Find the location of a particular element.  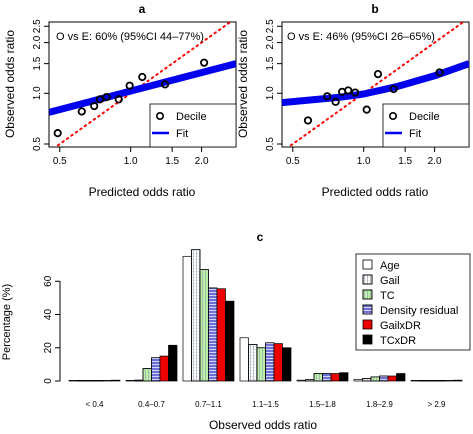

panel-b-x-tick-label: 2.0 is located at coordinates (435, 161).